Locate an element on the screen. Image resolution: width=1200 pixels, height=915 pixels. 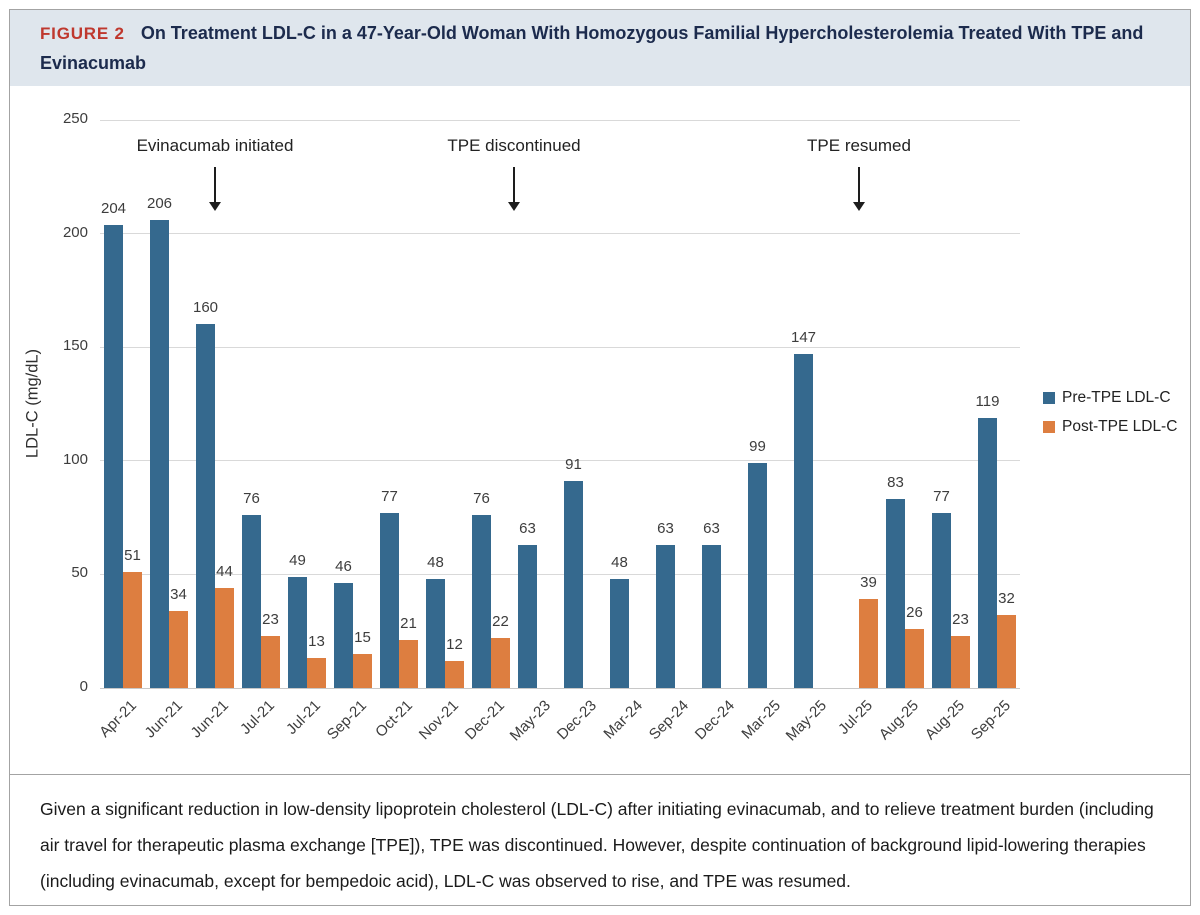
legend-label-pre-tpe: Pre-TPE LDL-C is located at coordinates (1116, 397).